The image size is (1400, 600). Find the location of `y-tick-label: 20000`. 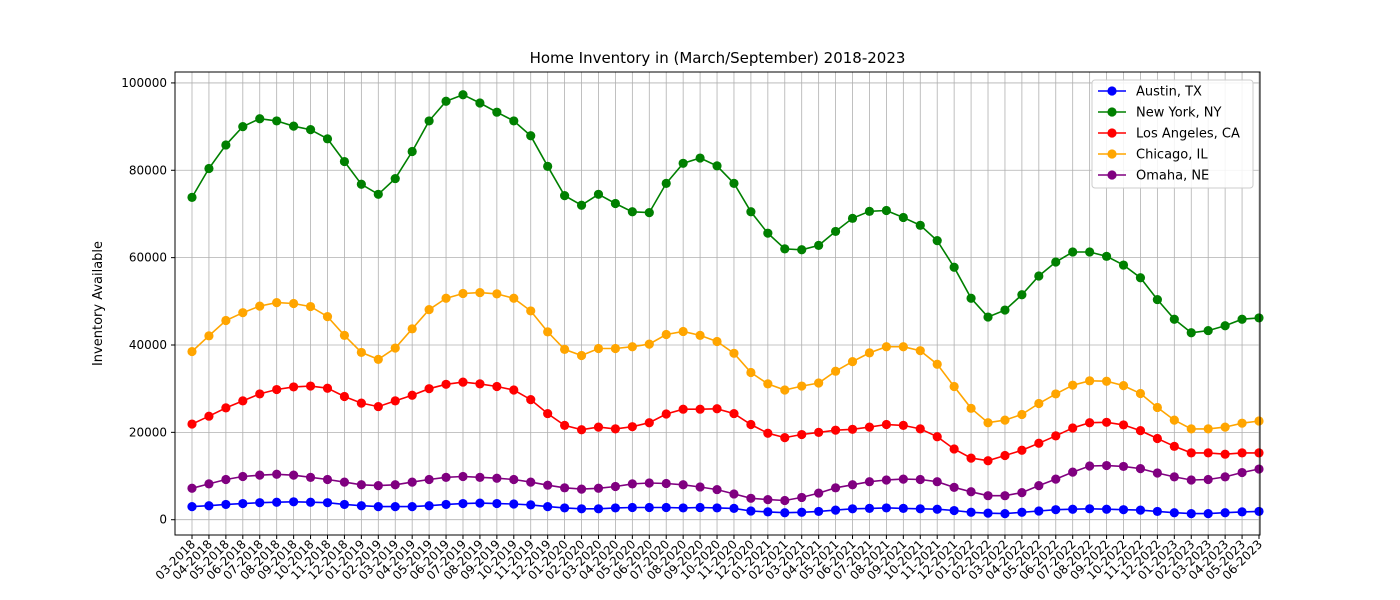

y-tick-label: 20000 is located at coordinates (148, 432).